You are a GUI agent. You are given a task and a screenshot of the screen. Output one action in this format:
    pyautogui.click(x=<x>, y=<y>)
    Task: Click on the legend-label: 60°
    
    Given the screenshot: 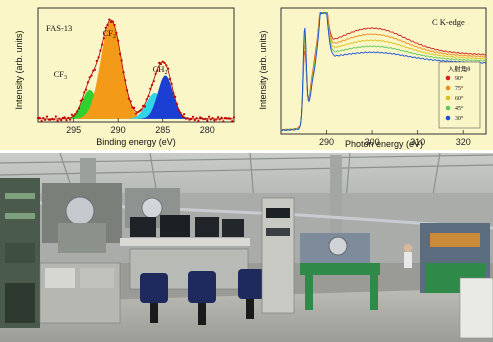 What is the action you would take?
    pyautogui.click(x=459, y=98)
    